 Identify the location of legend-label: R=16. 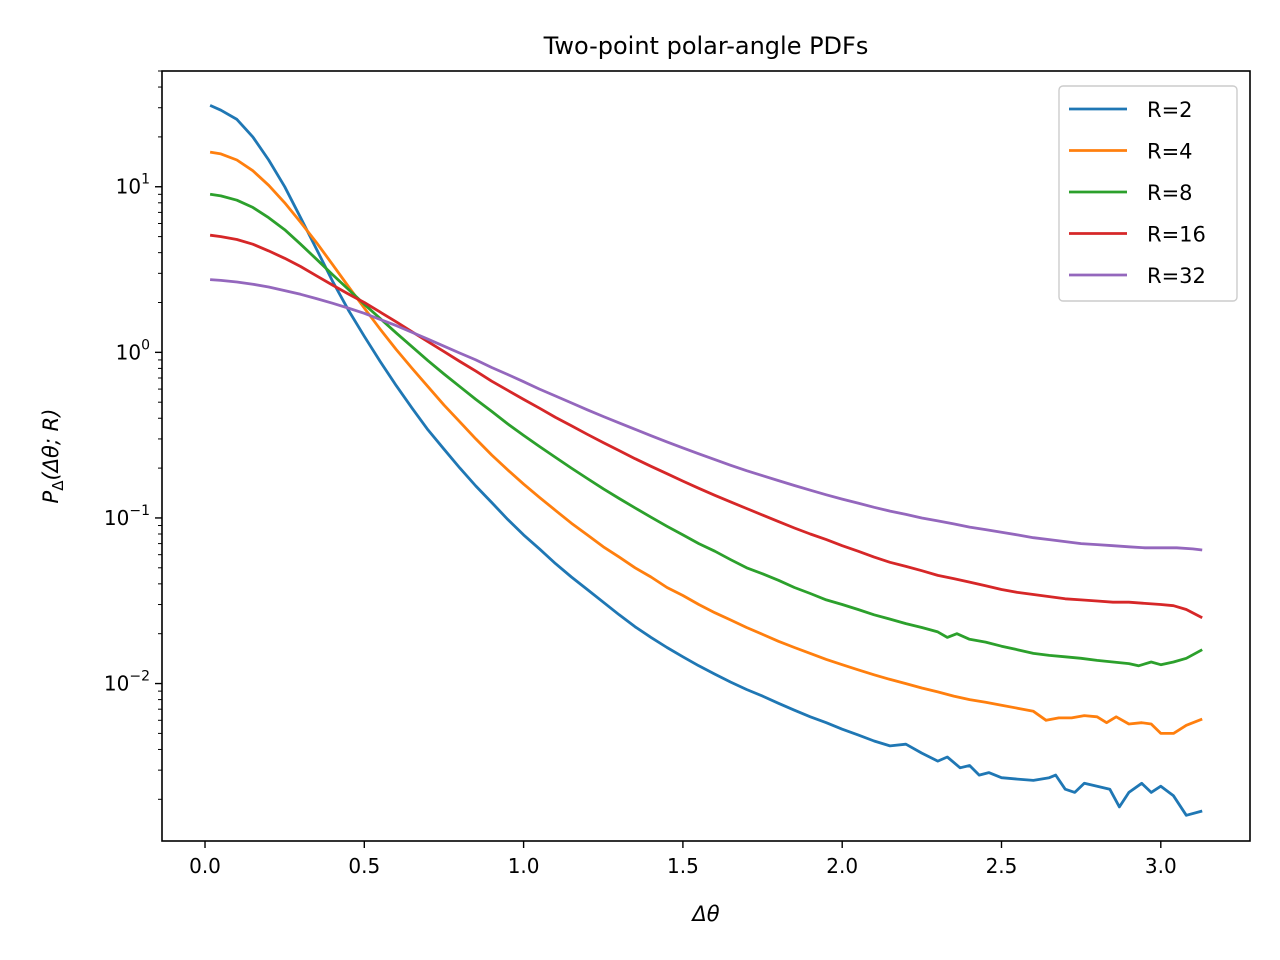
(1176, 235).